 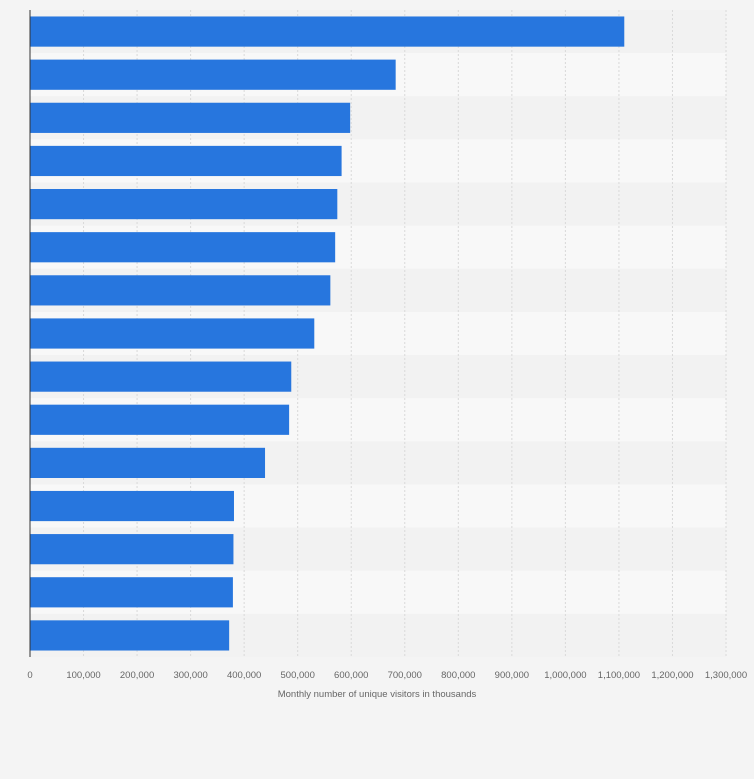 I want to click on x-tick-label: 700,000, so click(x=405, y=675).